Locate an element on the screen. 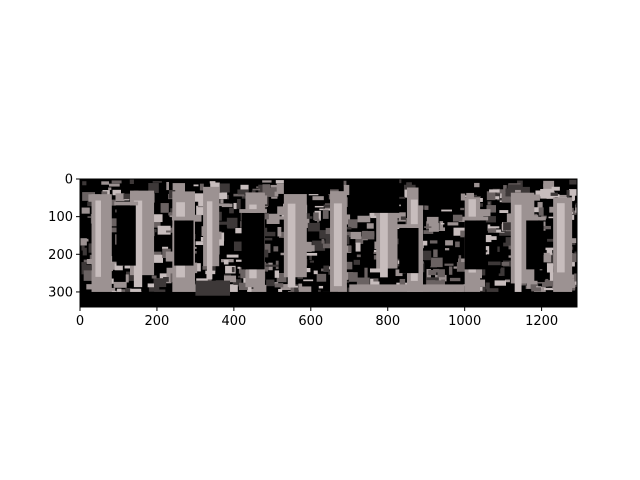  image-bottom-band is located at coordinates (328, 299).